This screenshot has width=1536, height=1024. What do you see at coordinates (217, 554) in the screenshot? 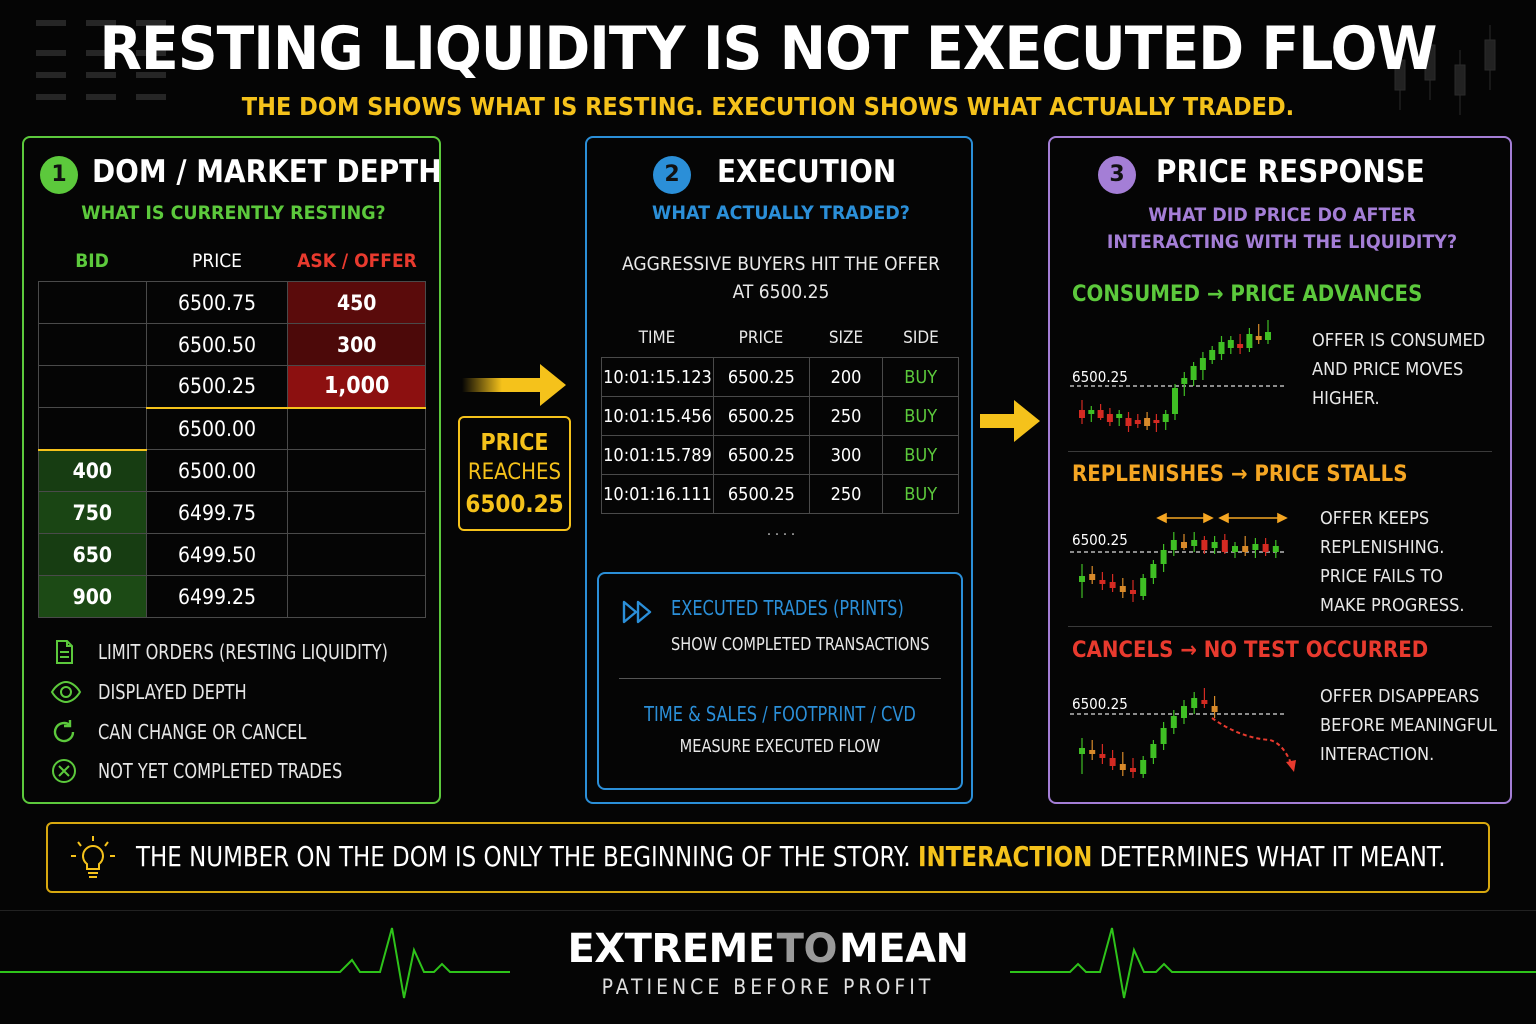
I see `price-cell: 6499.50` at bounding box center [217, 554].